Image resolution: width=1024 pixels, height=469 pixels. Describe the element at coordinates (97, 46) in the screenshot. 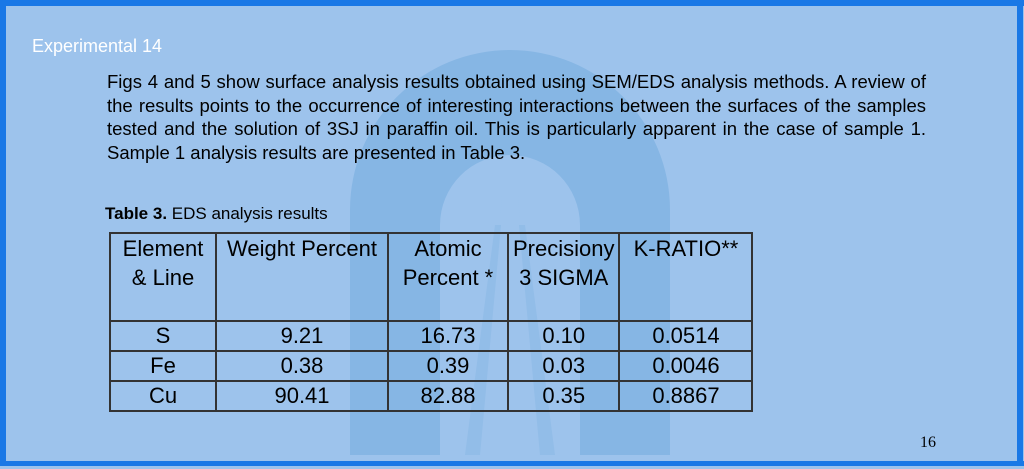

I see `slide-heading: Experimental 14` at that location.